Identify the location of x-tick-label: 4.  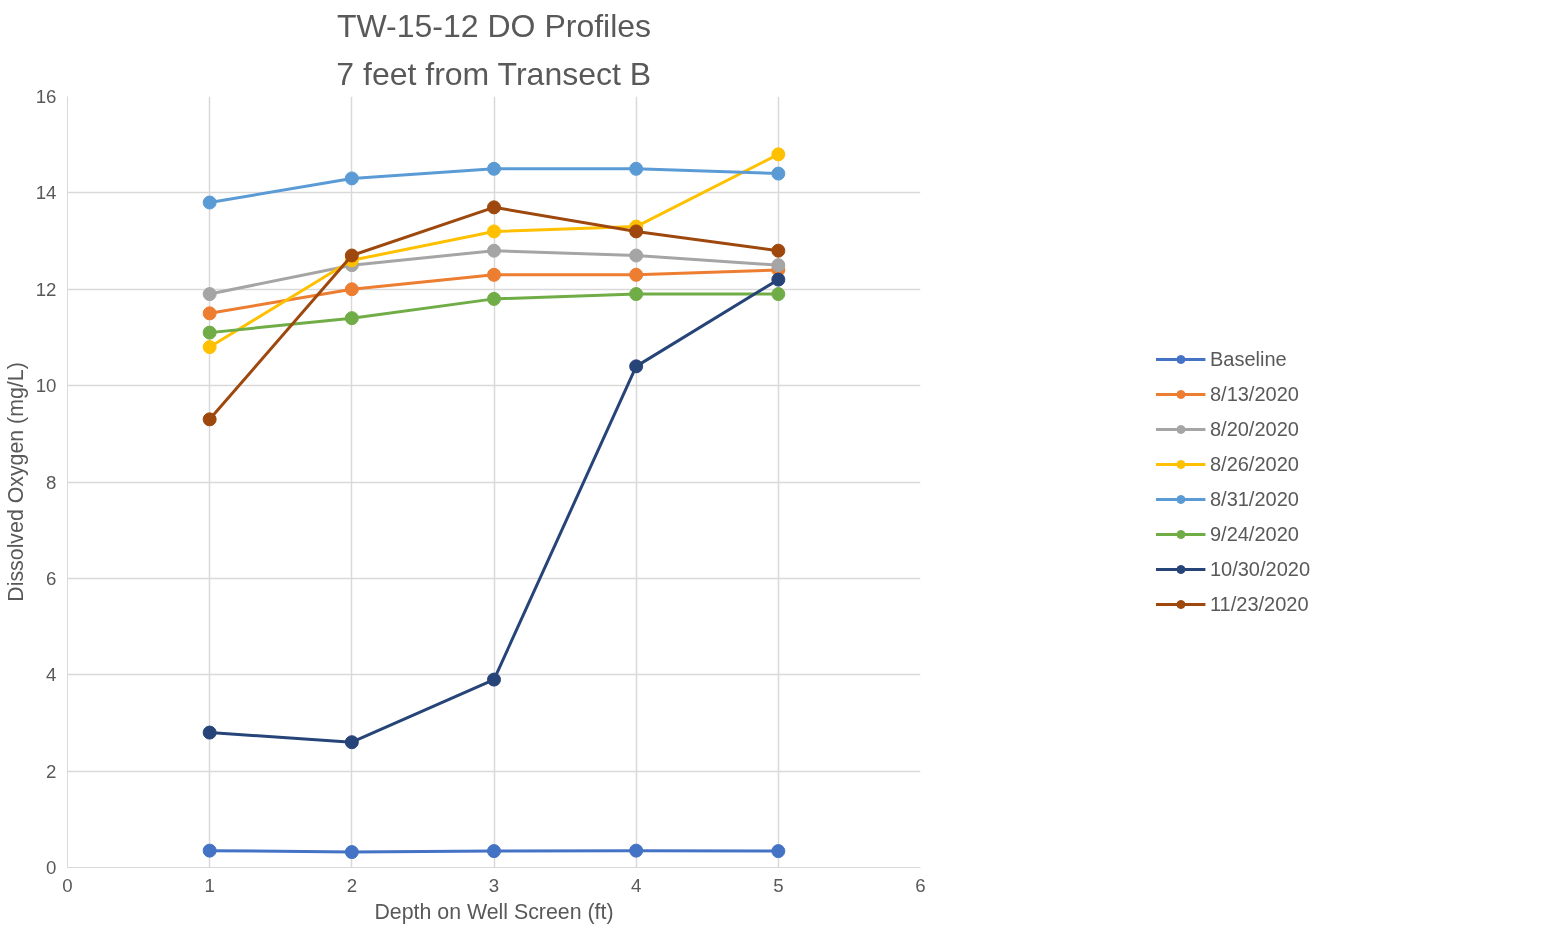
(636, 885).